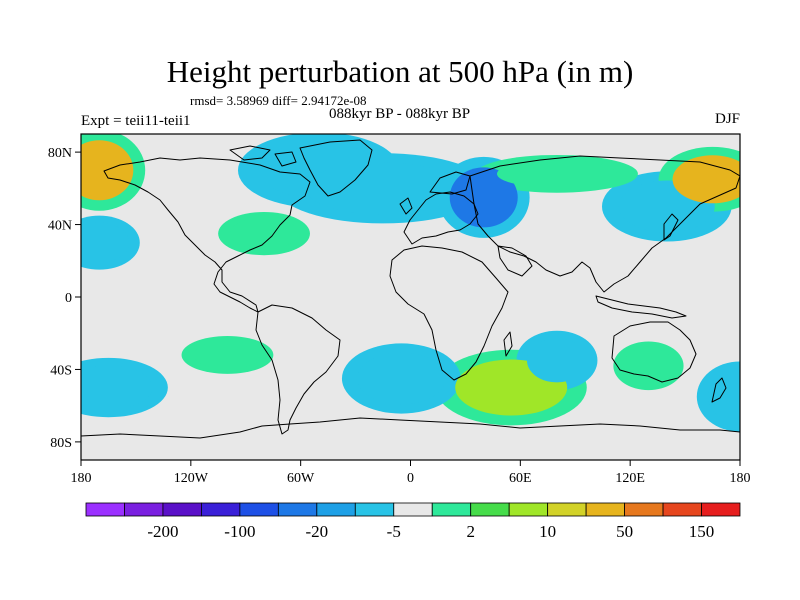 This screenshot has height=600, width=800. I want to click on coast-arctic-islands, so click(263, 156).